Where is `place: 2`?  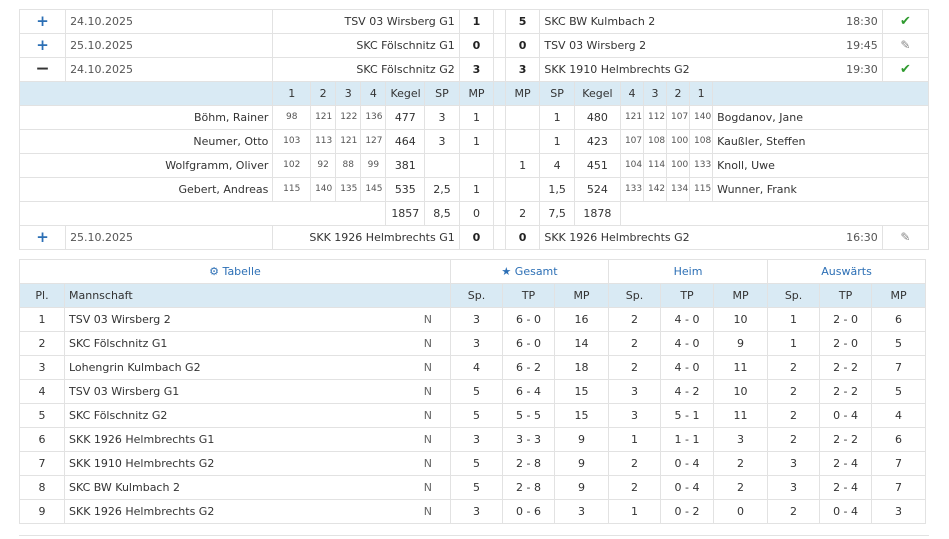 place: 2 is located at coordinates (42, 343).